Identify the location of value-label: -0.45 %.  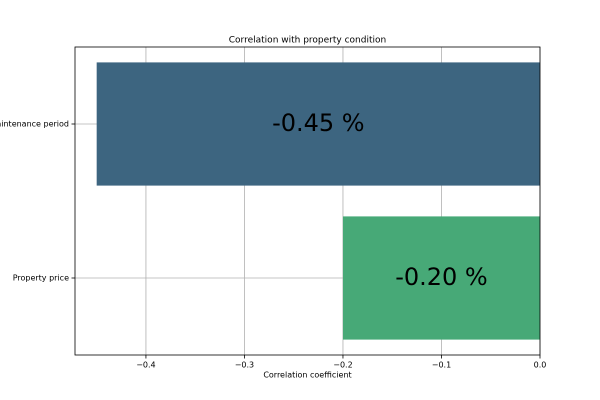
(318, 123).